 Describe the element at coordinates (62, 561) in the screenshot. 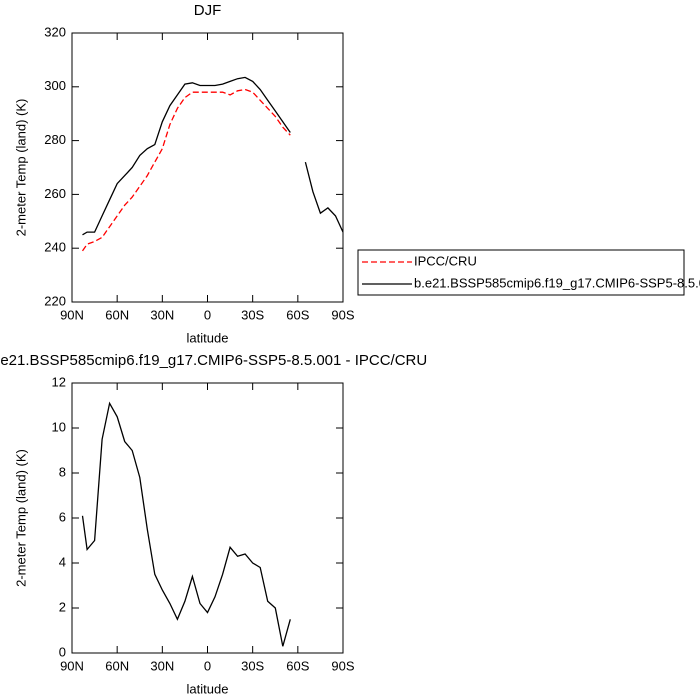

I see `y-tick-label: 4` at that location.